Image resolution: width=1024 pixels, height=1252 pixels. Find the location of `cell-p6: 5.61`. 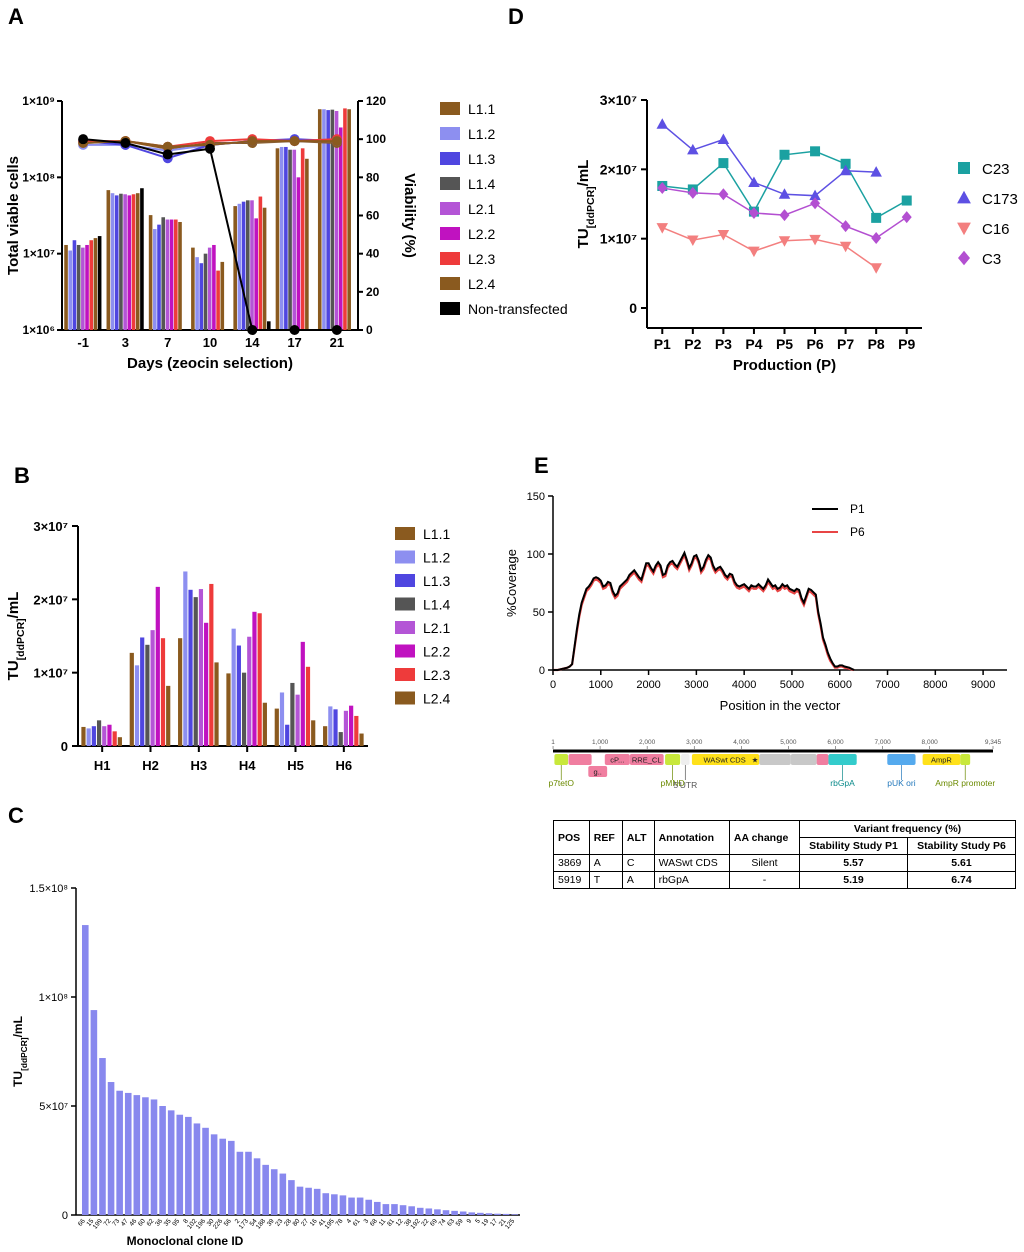

cell-p6: 5.61 is located at coordinates (961, 863).